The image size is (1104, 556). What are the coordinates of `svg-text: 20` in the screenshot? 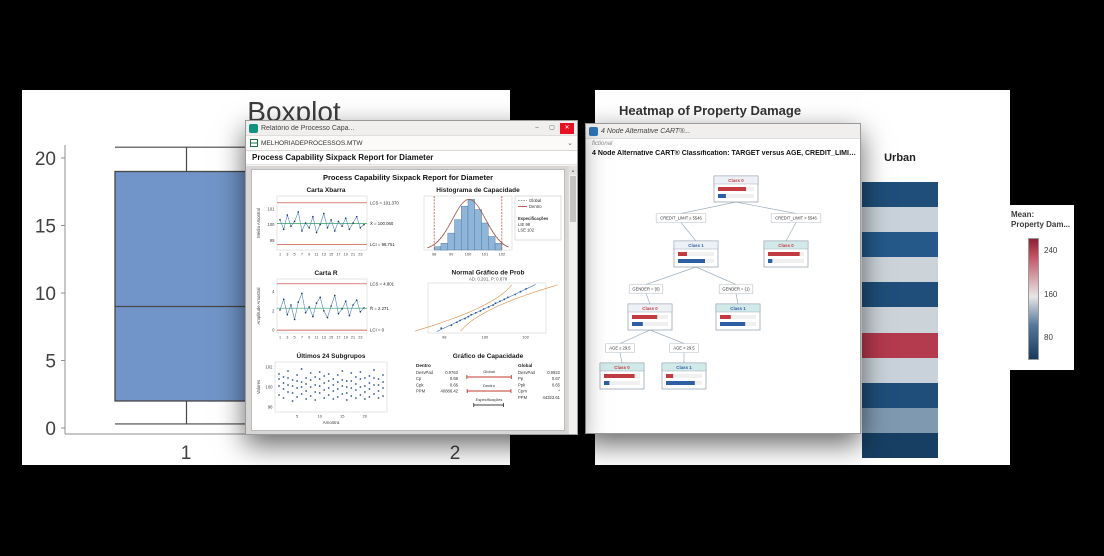 It's located at (45, 159).